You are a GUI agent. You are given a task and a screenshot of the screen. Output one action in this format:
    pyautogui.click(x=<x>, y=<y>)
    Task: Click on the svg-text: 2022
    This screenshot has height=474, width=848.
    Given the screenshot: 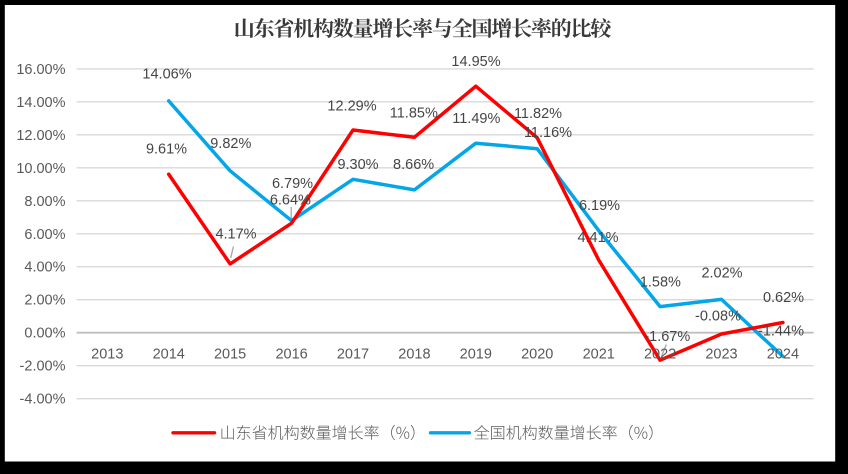 What is the action you would take?
    pyautogui.click(x=660, y=354)
    